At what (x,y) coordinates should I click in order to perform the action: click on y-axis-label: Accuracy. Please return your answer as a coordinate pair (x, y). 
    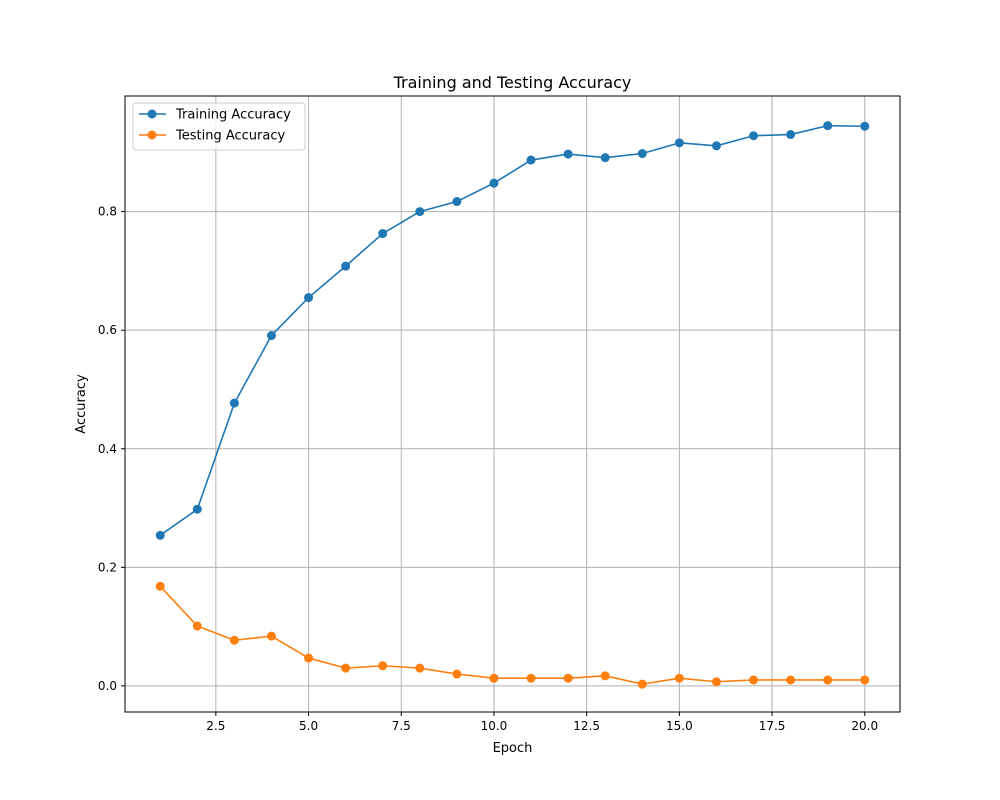
    Looking at the image, I should click on (81, 404).